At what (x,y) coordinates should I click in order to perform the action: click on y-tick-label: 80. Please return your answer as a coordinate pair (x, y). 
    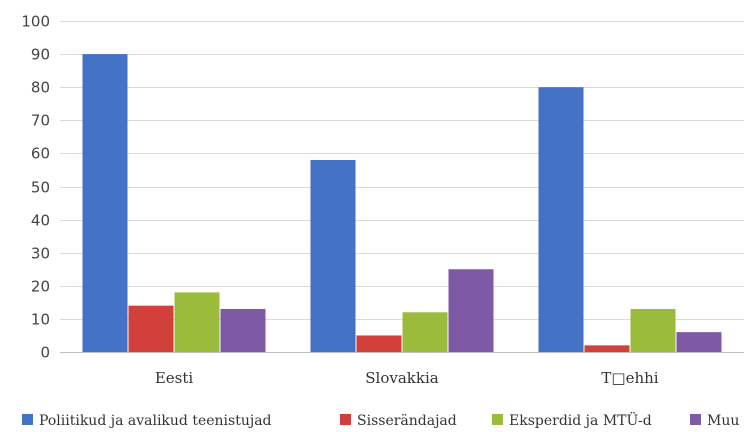
    Looking at the image, I should click on (40, 88).